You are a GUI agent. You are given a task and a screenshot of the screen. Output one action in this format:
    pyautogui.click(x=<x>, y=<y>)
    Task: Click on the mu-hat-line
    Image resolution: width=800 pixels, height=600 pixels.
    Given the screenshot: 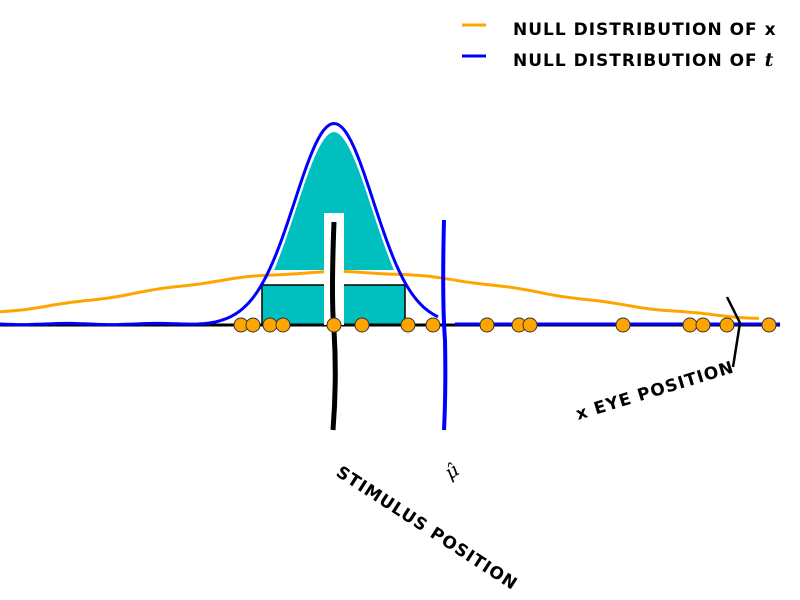 What is the action you would take?
    pyautogui.click(x=444, y=325)
    